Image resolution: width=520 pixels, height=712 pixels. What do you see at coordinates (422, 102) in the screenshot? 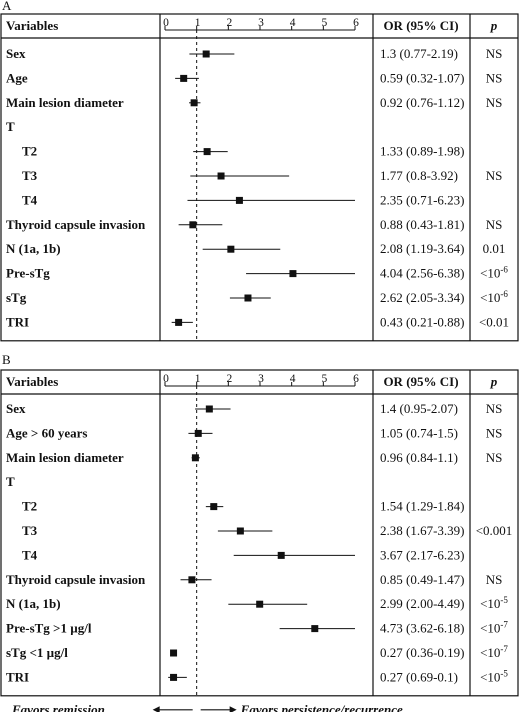
I see `or-ci-value: 0.92 (0.76-1.12)` at bounding box center [422, 102].